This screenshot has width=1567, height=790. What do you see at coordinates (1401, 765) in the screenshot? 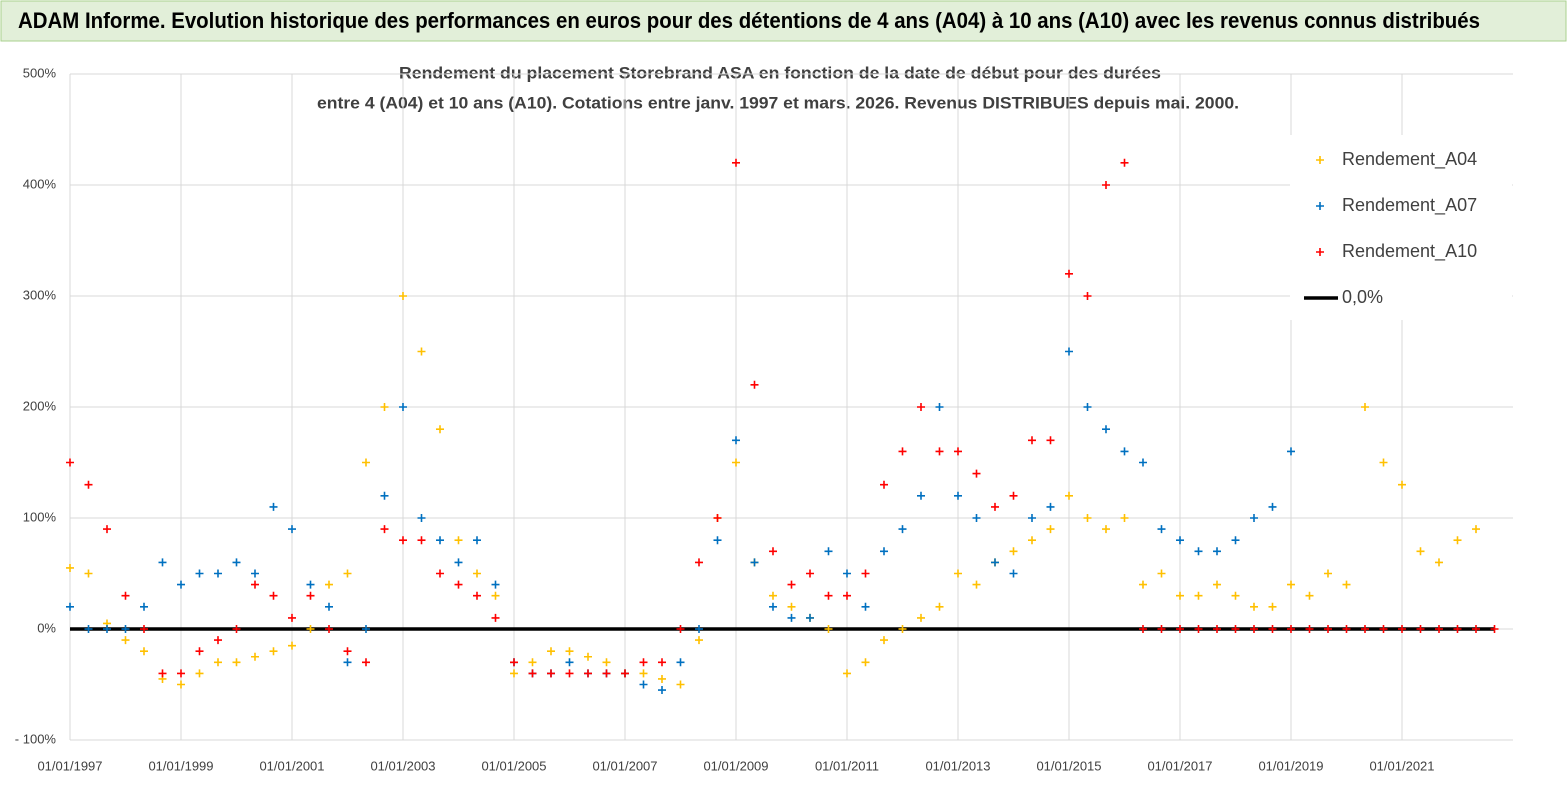
I see `x-tick-label: 01/01/2021` at bounding box center [1401, 765].